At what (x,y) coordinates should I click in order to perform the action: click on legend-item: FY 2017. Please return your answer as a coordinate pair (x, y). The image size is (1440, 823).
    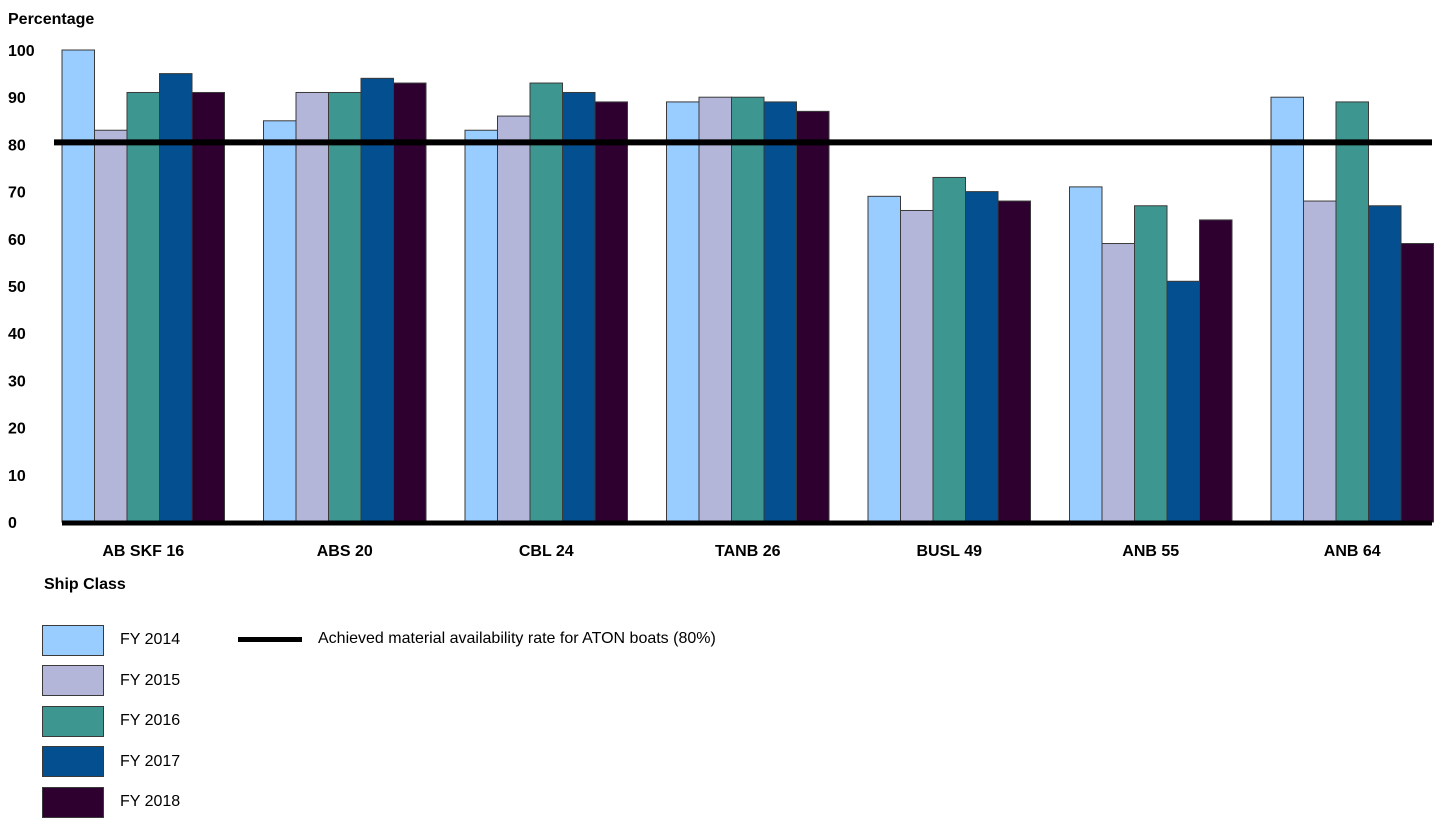
    Looking at the image, I should click on (111, 762).